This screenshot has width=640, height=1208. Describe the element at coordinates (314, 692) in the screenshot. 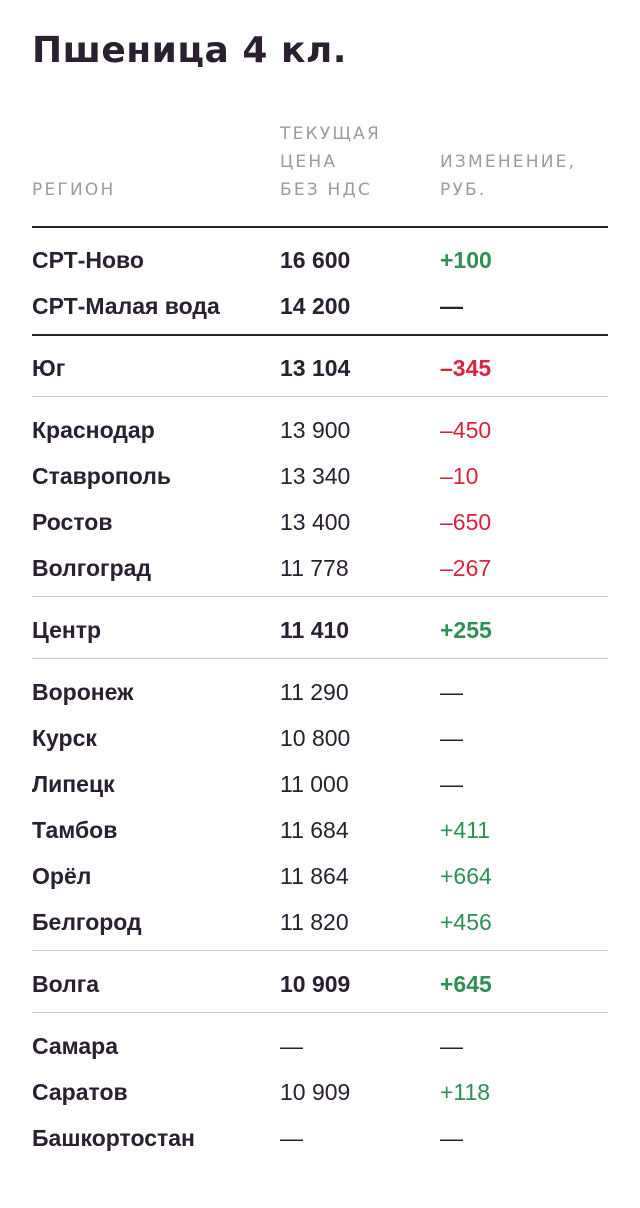

I see `price-value: 11 290` at that location.